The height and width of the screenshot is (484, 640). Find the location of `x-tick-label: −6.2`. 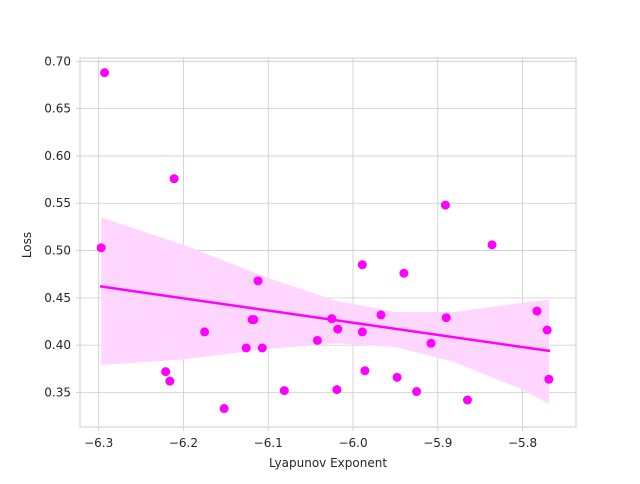

x-tick-label: −6.2 is located at coordinates (183, 443).